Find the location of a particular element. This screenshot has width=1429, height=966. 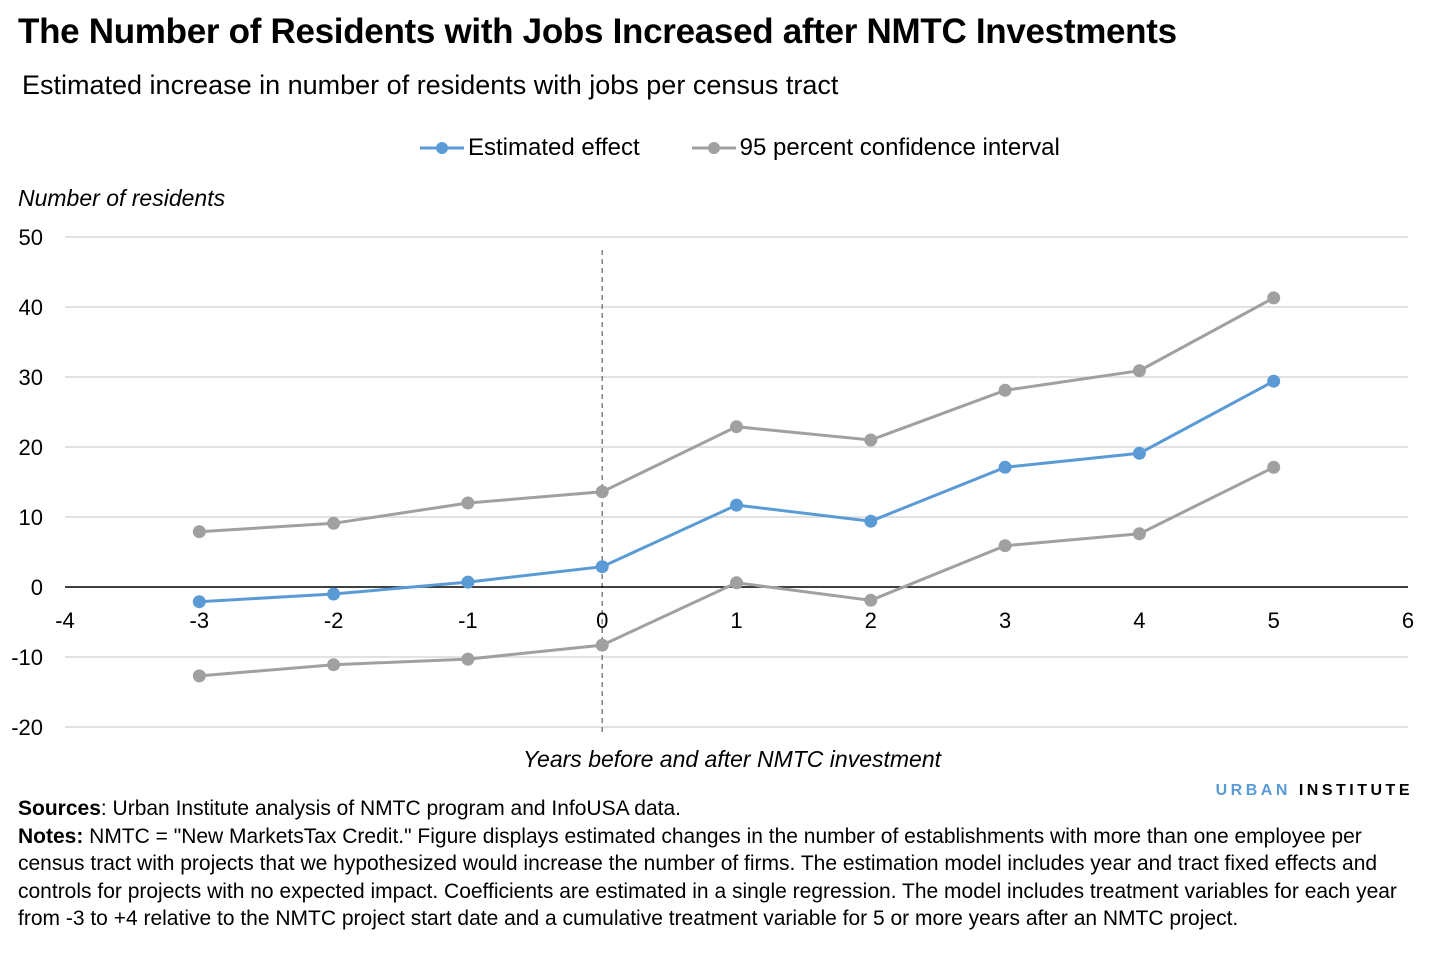

y-tick-label: 50 is located at coordinates (31, 237).